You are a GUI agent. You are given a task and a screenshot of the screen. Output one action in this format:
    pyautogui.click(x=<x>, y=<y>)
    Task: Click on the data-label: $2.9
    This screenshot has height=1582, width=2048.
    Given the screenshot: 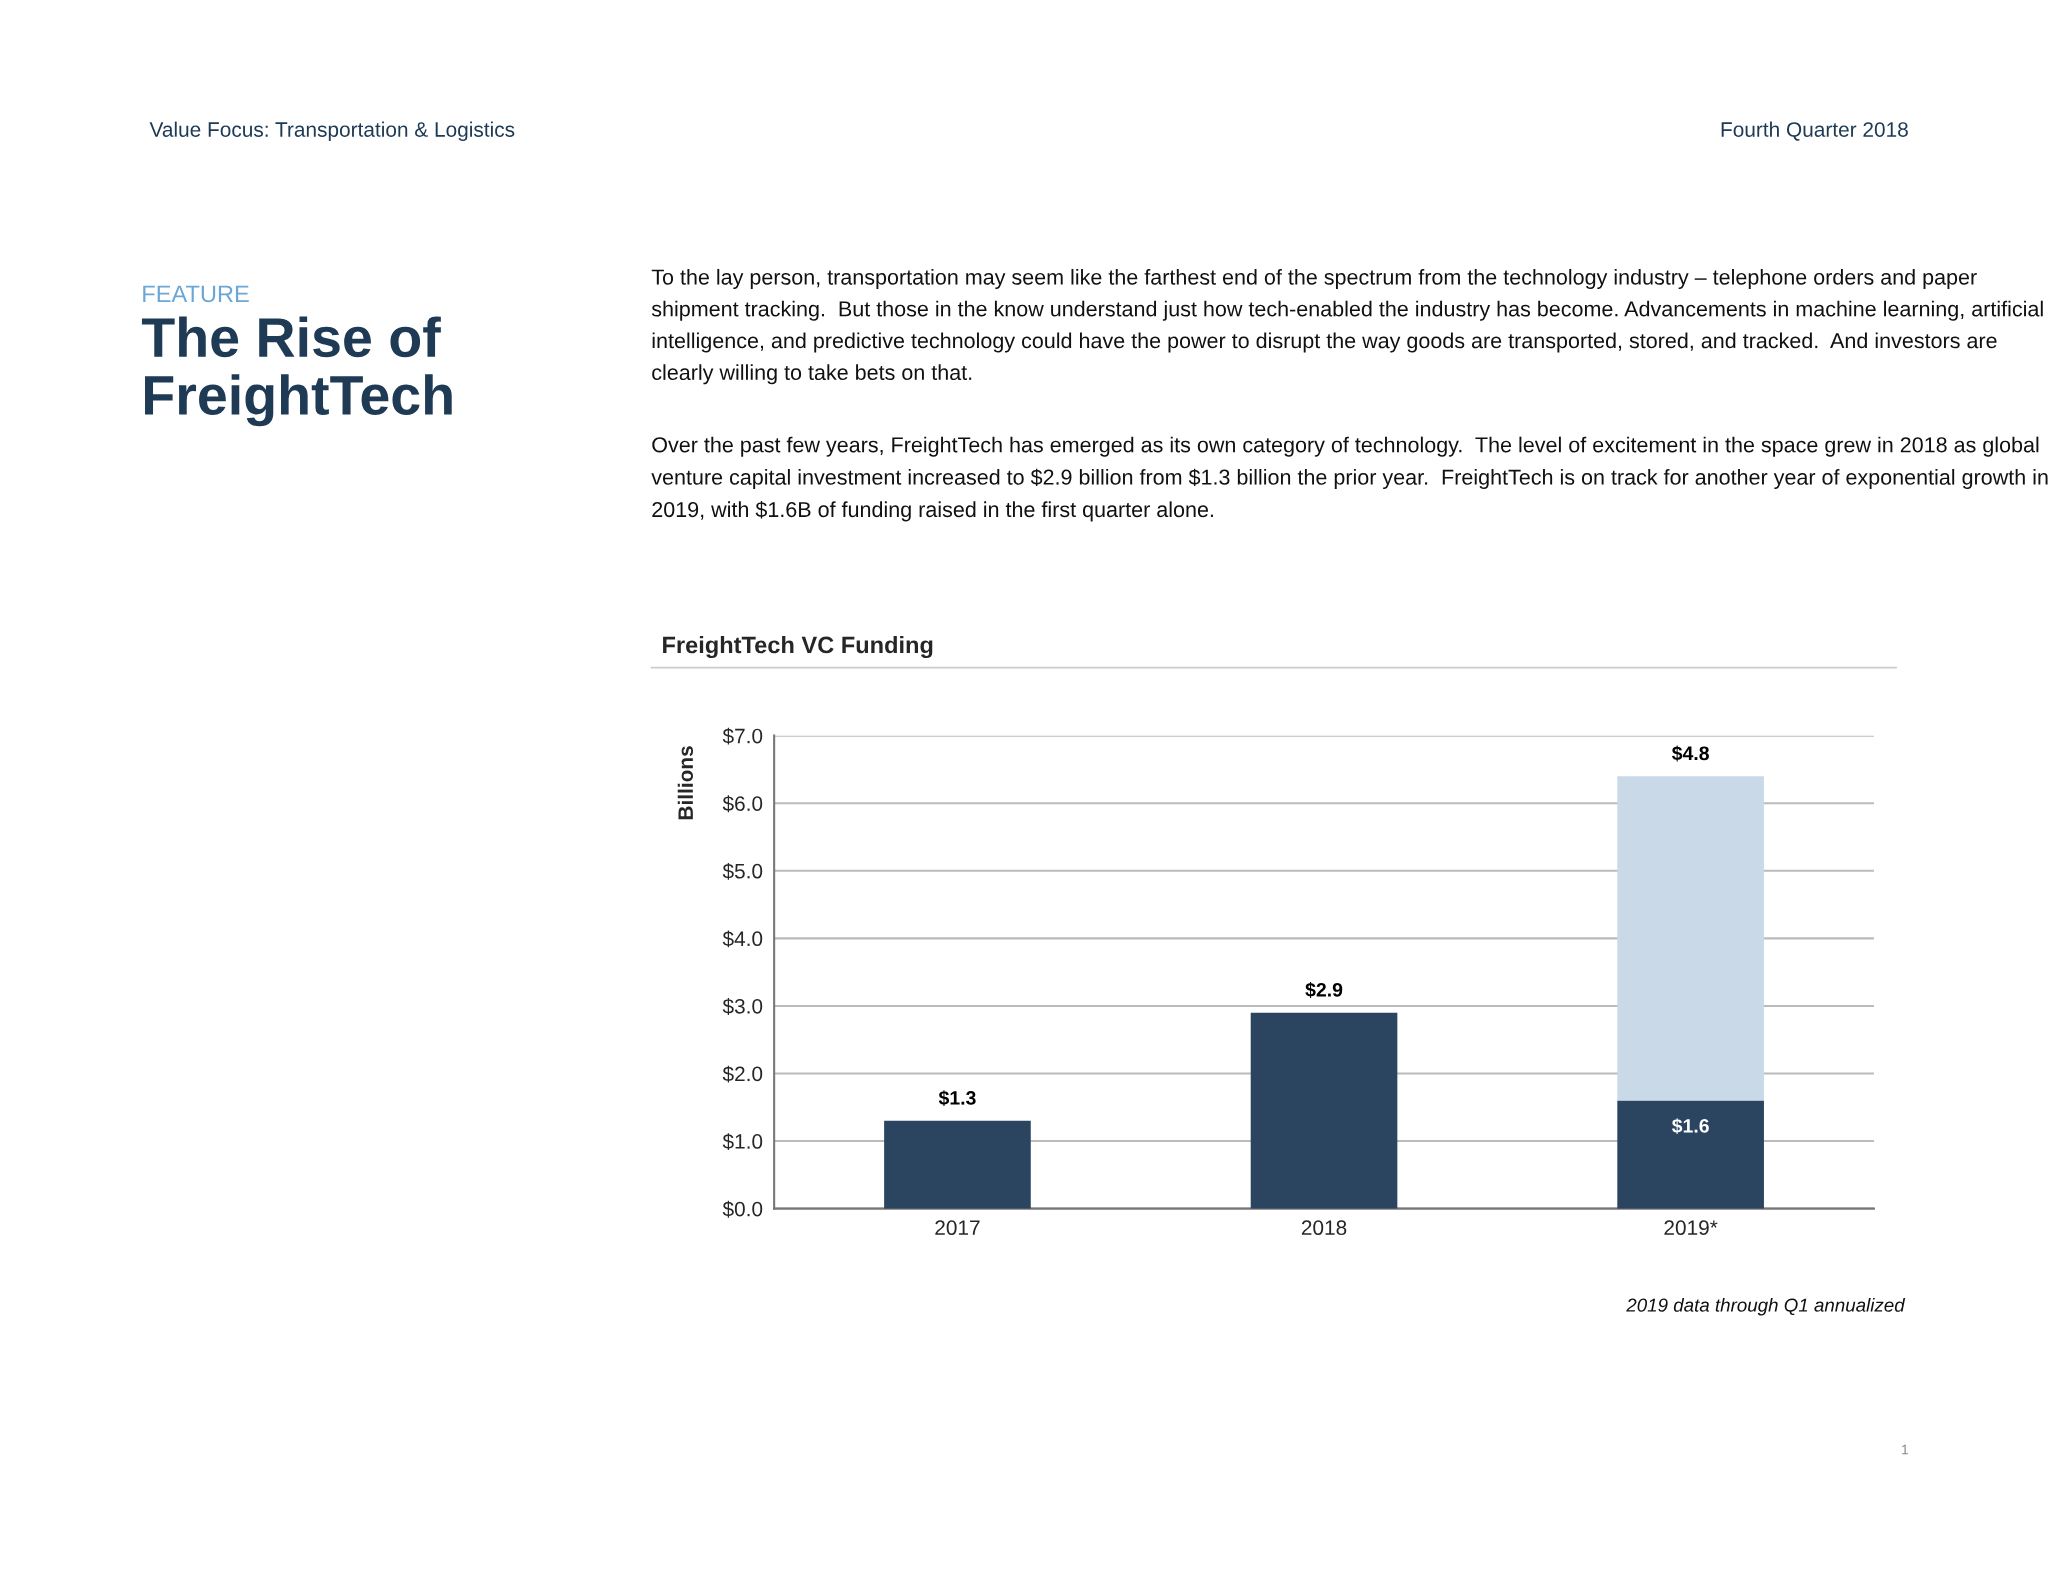 What is the action you would take?
    pyautogui.click(x=1324, y=990)
    